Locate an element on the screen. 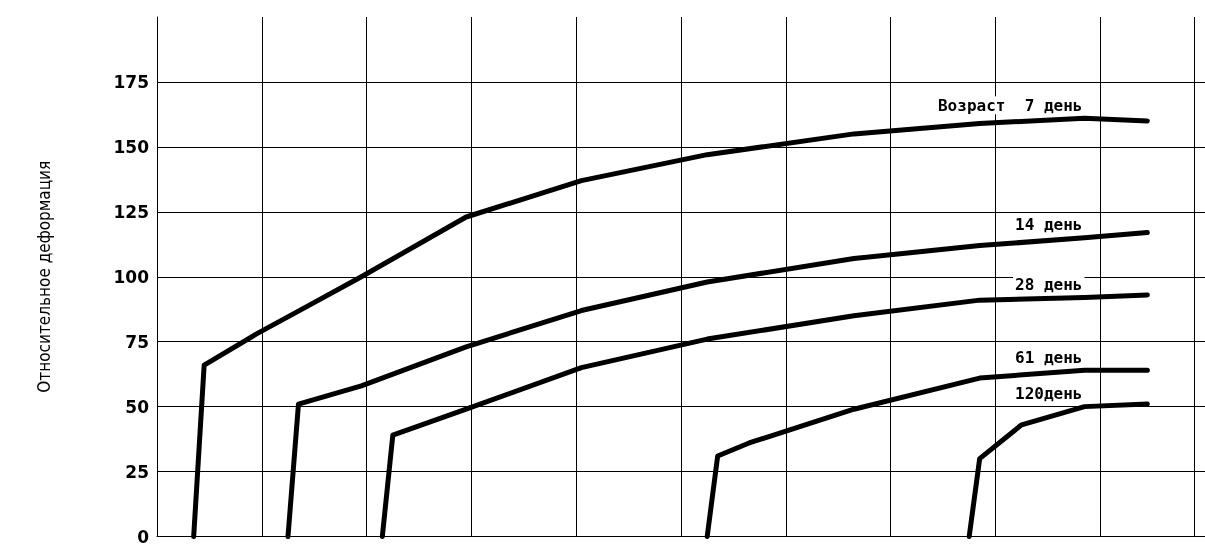 The image size is (1205, 545). y-tick-label: 0 is located at coordinates (143, 535).